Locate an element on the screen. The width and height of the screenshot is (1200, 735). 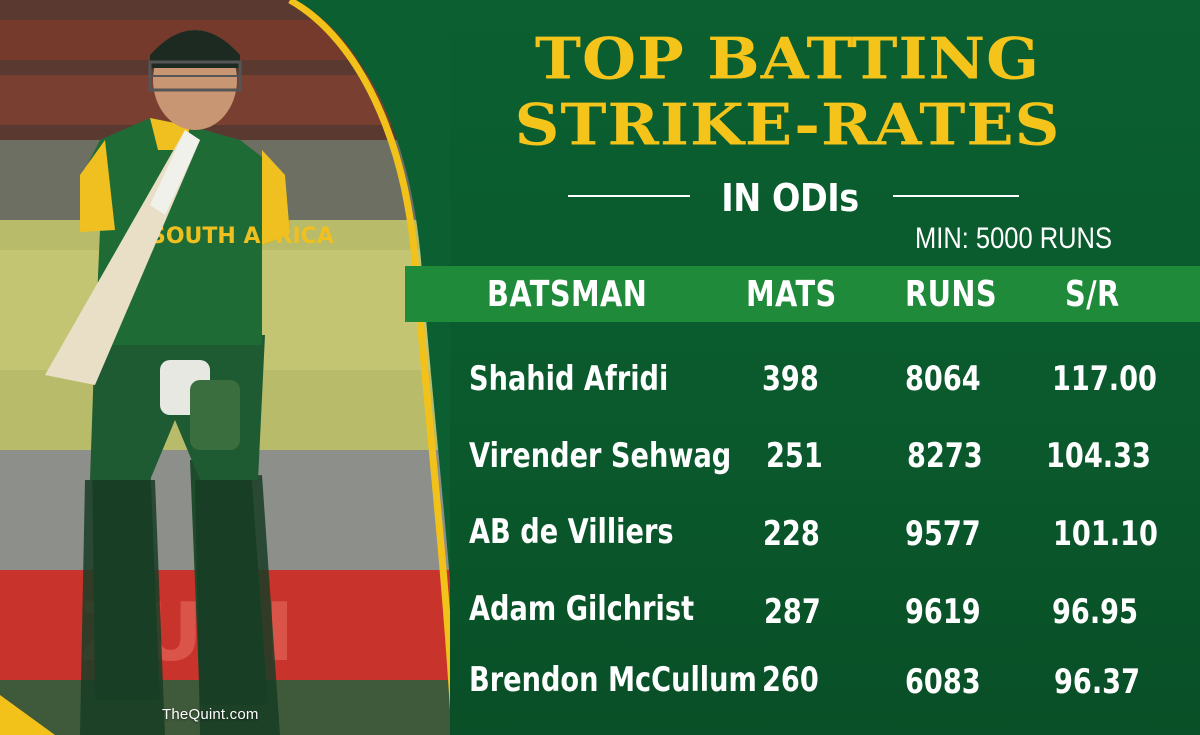
row-4-sr: 96.95 is located at coordinates (1095, 612).